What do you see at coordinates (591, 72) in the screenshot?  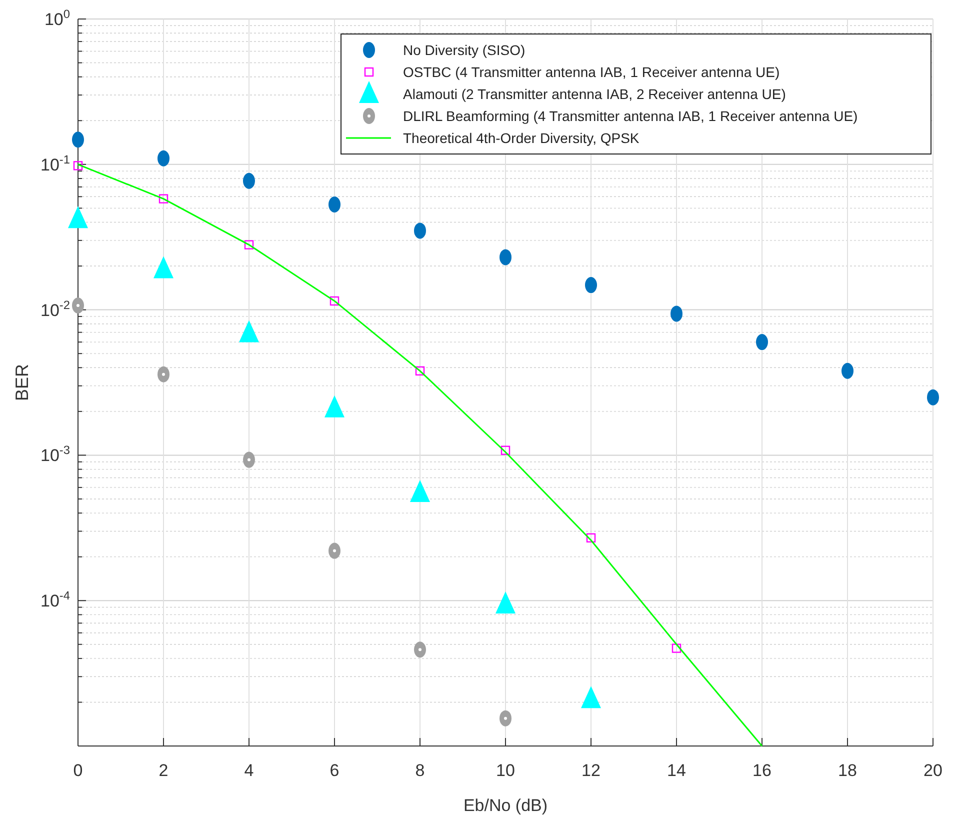 I see `legend-label: OSTBC (4 Transmitter antenna IAB, 1 Receiver antenna UE)` at bounding box center [591, 72].